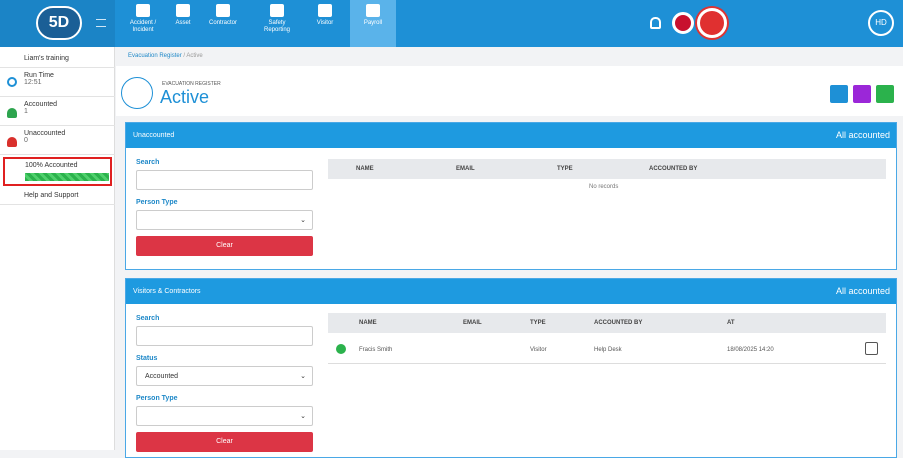 The width and height of the screenshot is (903, 458). Describe the element at coordinates (57, 171) in the screenshot. I see `progress-box: 100% Accounted` at that location.